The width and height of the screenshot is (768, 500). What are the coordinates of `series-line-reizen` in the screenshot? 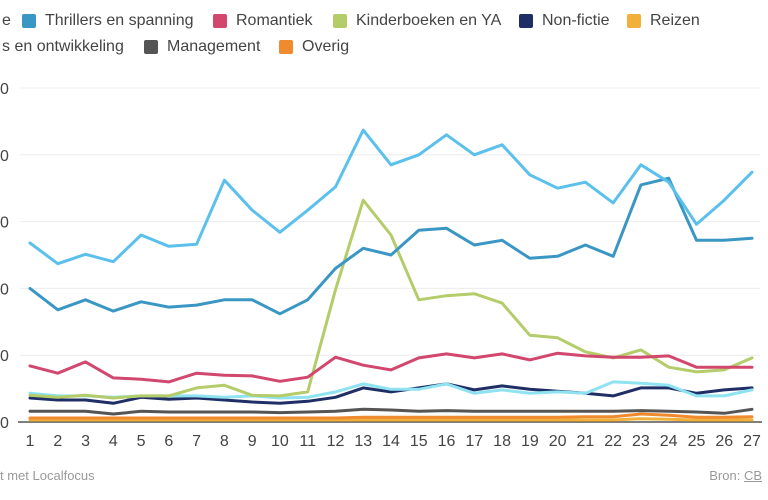 It's located at (391, 419).